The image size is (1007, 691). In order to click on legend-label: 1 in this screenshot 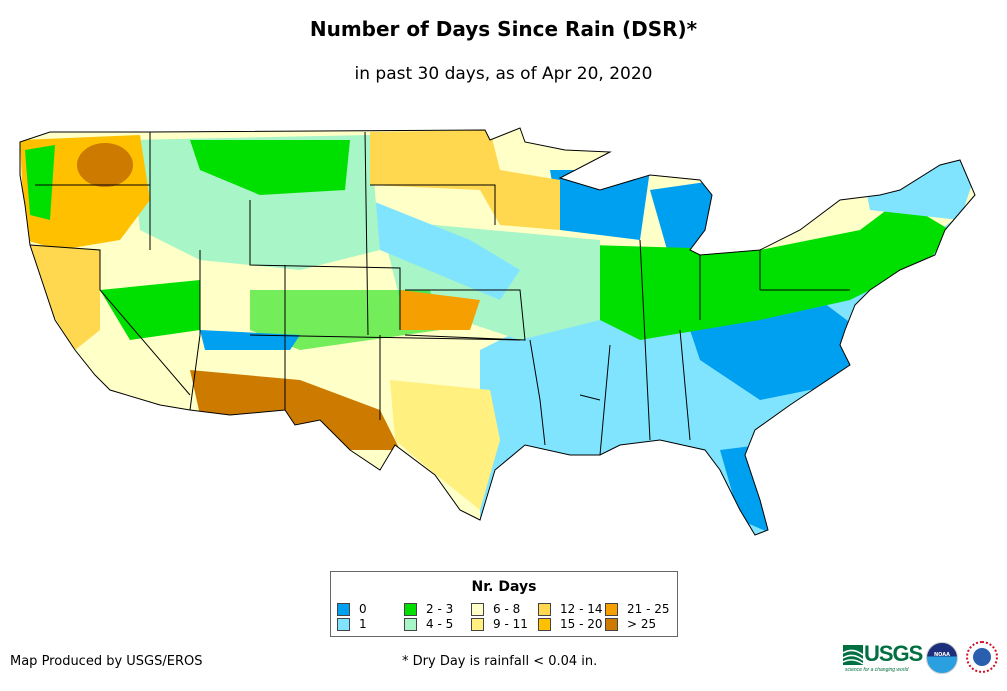, I will do `click(363, 624)`.